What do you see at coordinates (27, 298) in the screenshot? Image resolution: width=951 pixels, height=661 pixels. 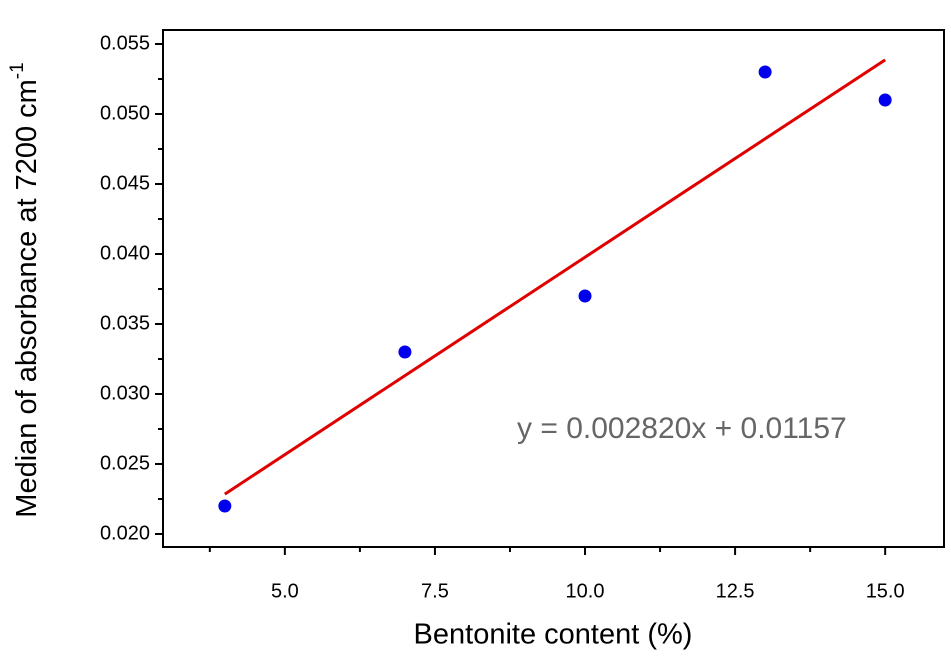 I see `y-label-main: Median of absorbance at 7200 cm` at bounding box center [27, 298].